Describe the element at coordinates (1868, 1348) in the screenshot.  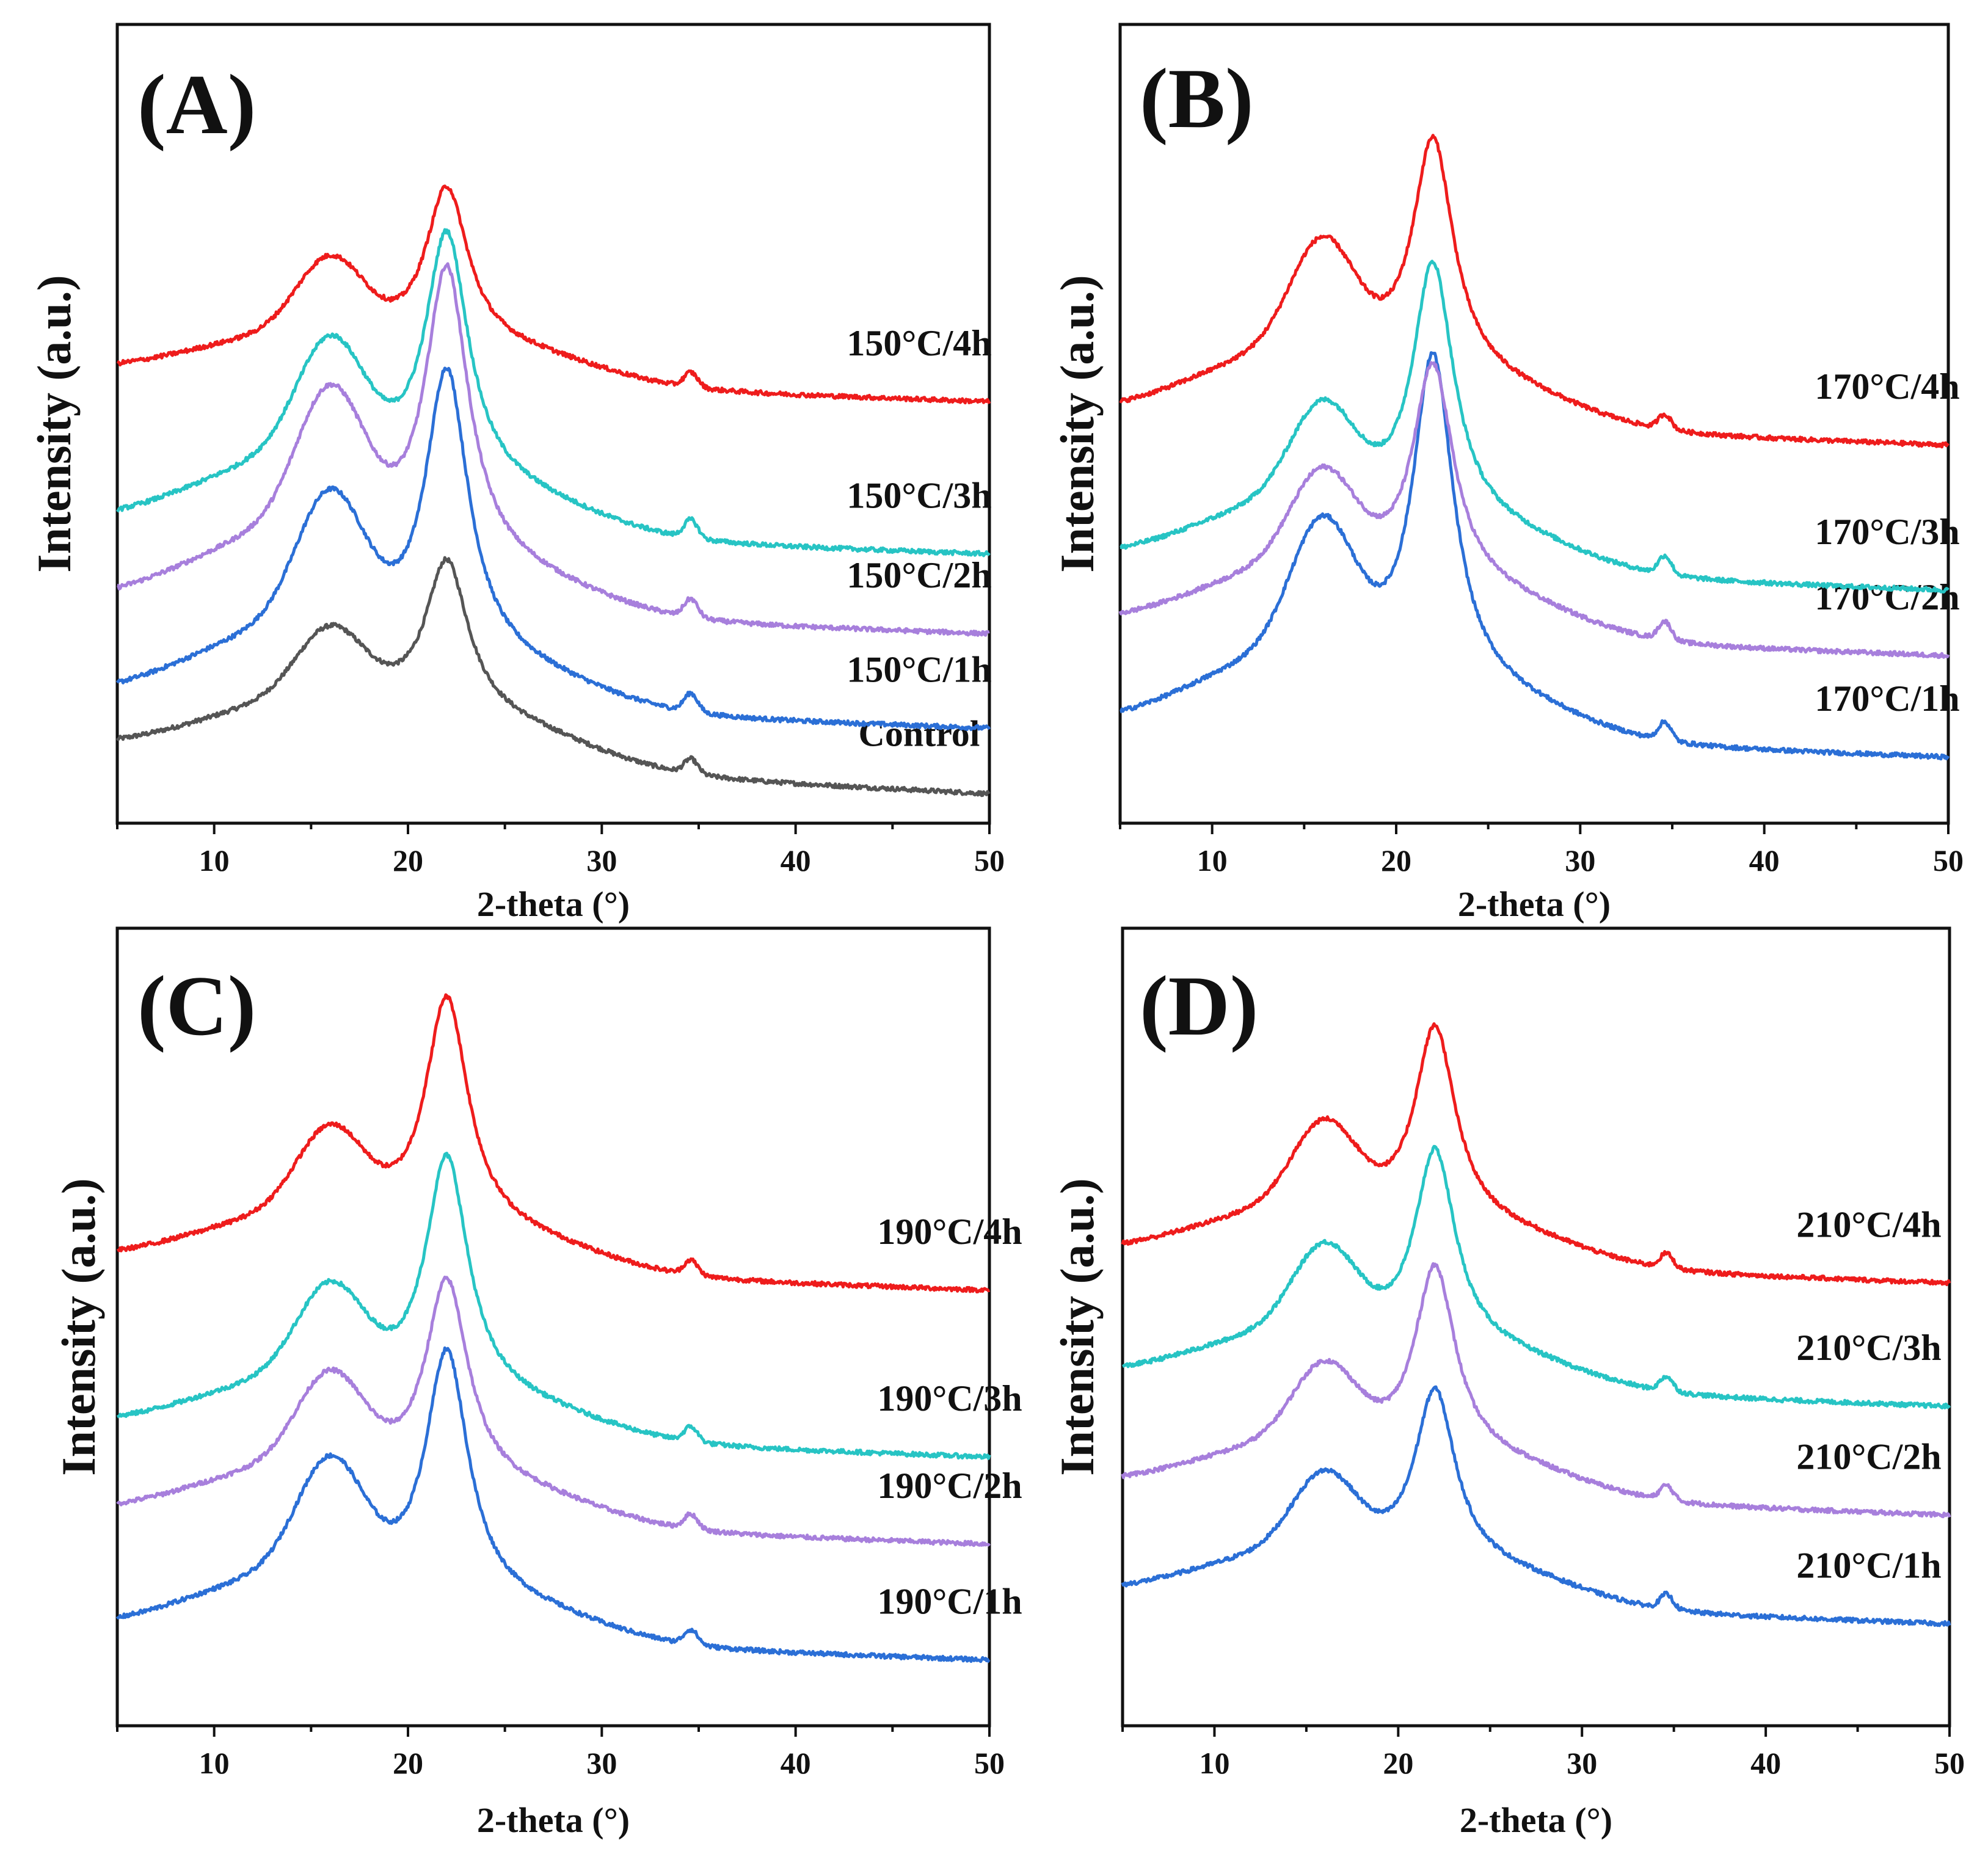
I see `series-label: 210°C/3h` at that location.